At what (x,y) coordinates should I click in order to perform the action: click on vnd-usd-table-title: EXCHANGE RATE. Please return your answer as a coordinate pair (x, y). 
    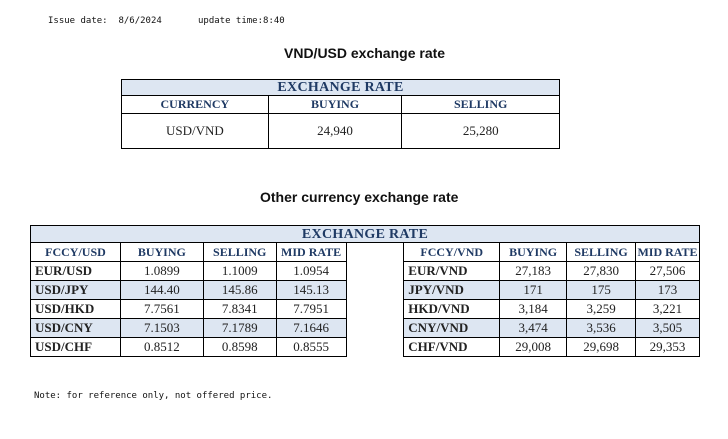
    Looking at the image, I should click on (340, 87).